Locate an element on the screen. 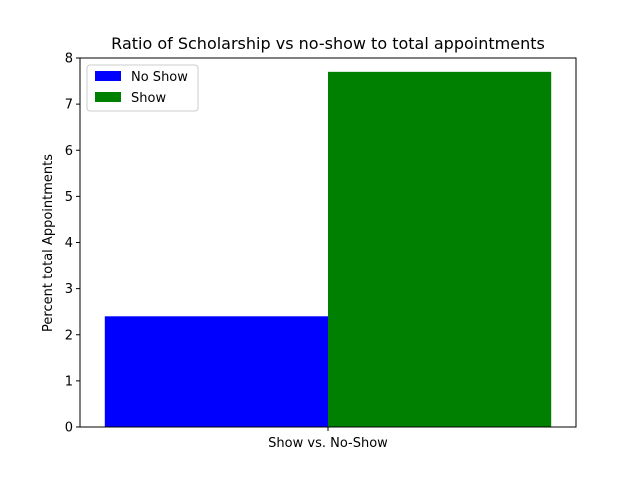 This screenshot has height=484, width=640. y-tick-label: 8 is located at coordinates (69, 59).